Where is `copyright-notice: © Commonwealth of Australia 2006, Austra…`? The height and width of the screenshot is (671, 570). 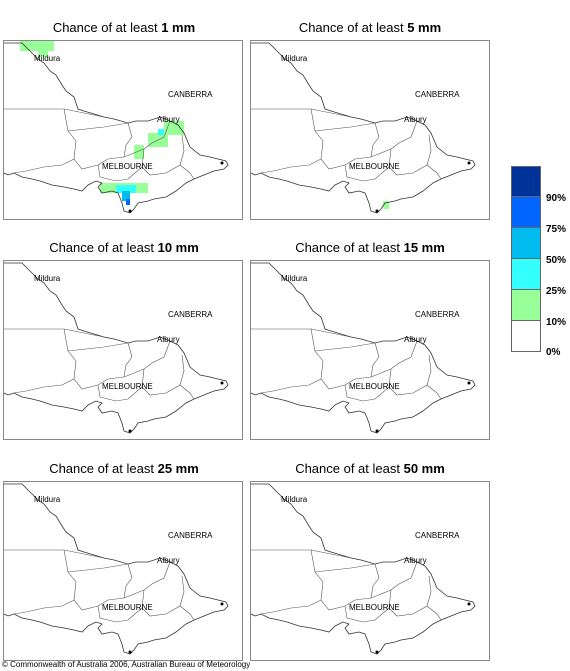 copyright-notice: © Commonwealth of Australia 2006, Austra… is located at coordinates (126, 664).